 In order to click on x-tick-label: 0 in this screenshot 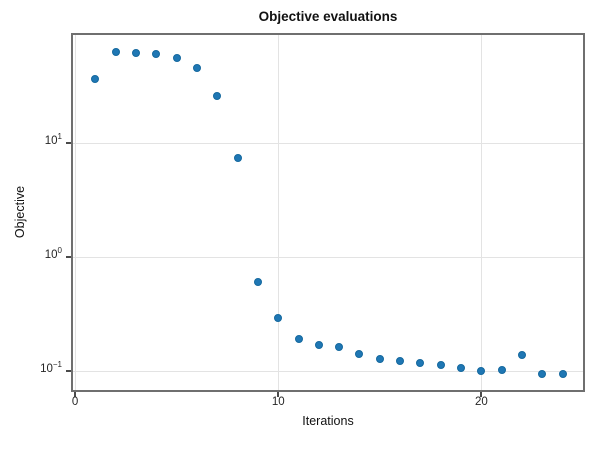, I will do `click(75, 402)`.